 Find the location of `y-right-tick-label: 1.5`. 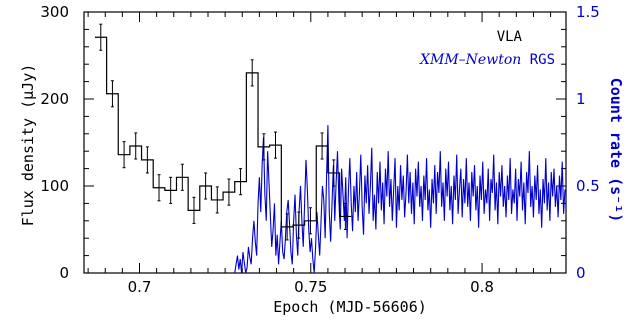

y-right-tick-label: 1.5 is located at coordinates (588, 12).